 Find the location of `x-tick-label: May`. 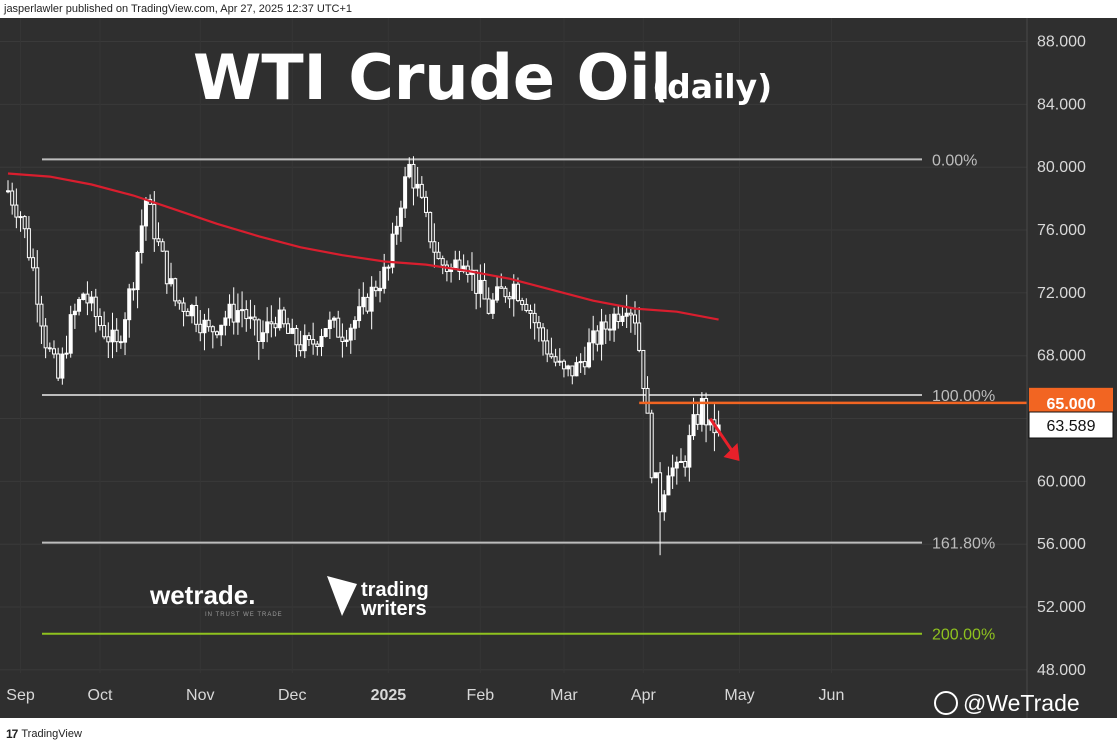

x-tick-label: May is located at coordinates (739, 695).